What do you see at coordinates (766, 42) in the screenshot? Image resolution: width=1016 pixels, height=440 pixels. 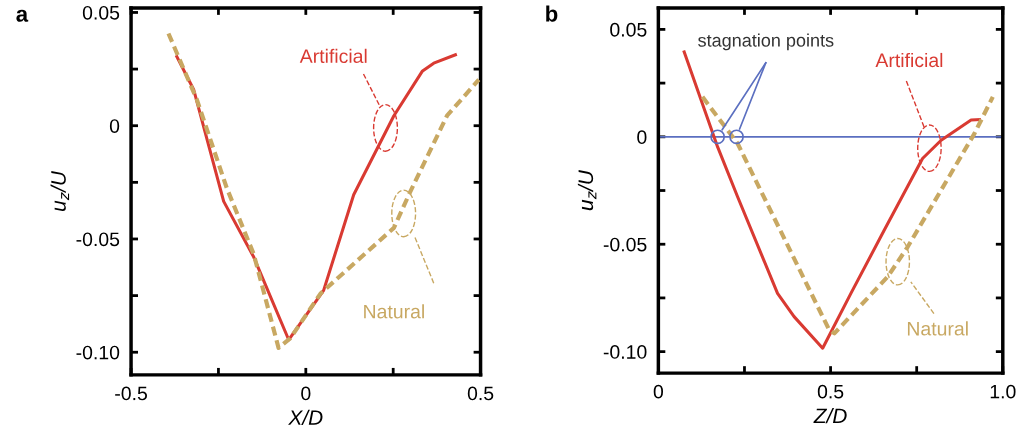 I see `annotation: stagnation points` at bounding box center [766, 42].